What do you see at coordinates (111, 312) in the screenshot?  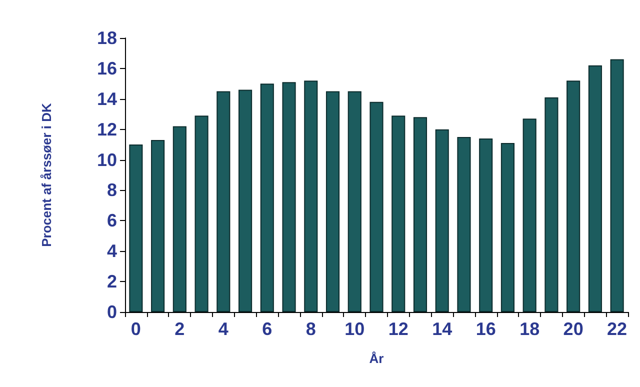 I see `y-tick-label: 0` at bounding box center [111, 312].